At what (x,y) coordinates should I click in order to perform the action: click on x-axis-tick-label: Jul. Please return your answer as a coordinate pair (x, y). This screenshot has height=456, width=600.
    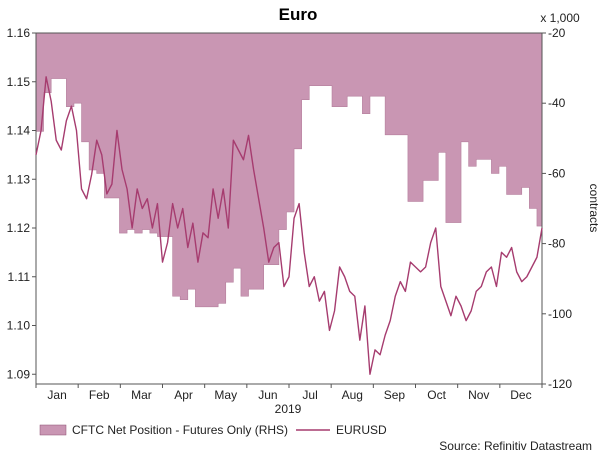
    Looking at the image, I should click on (309, 395).